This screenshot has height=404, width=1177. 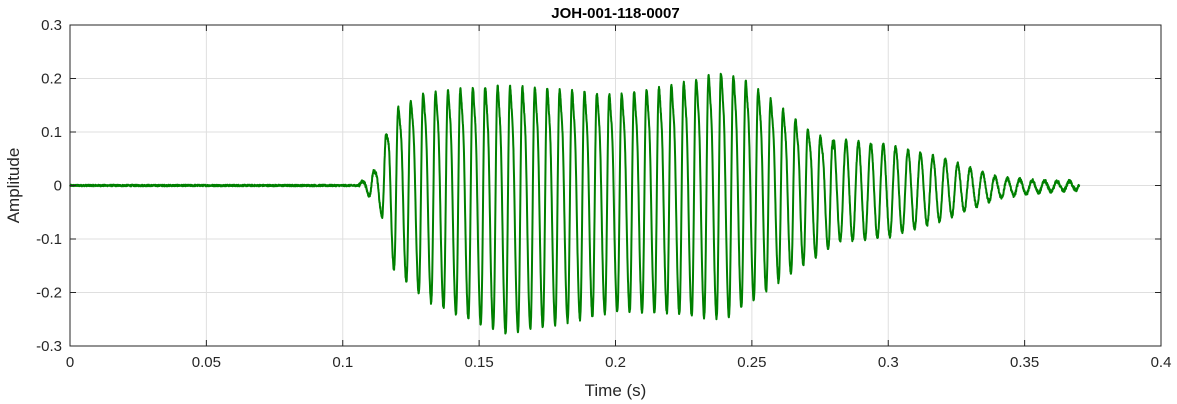 I want to click on y-tick-label: 0.3, so click(x=51, y=25).